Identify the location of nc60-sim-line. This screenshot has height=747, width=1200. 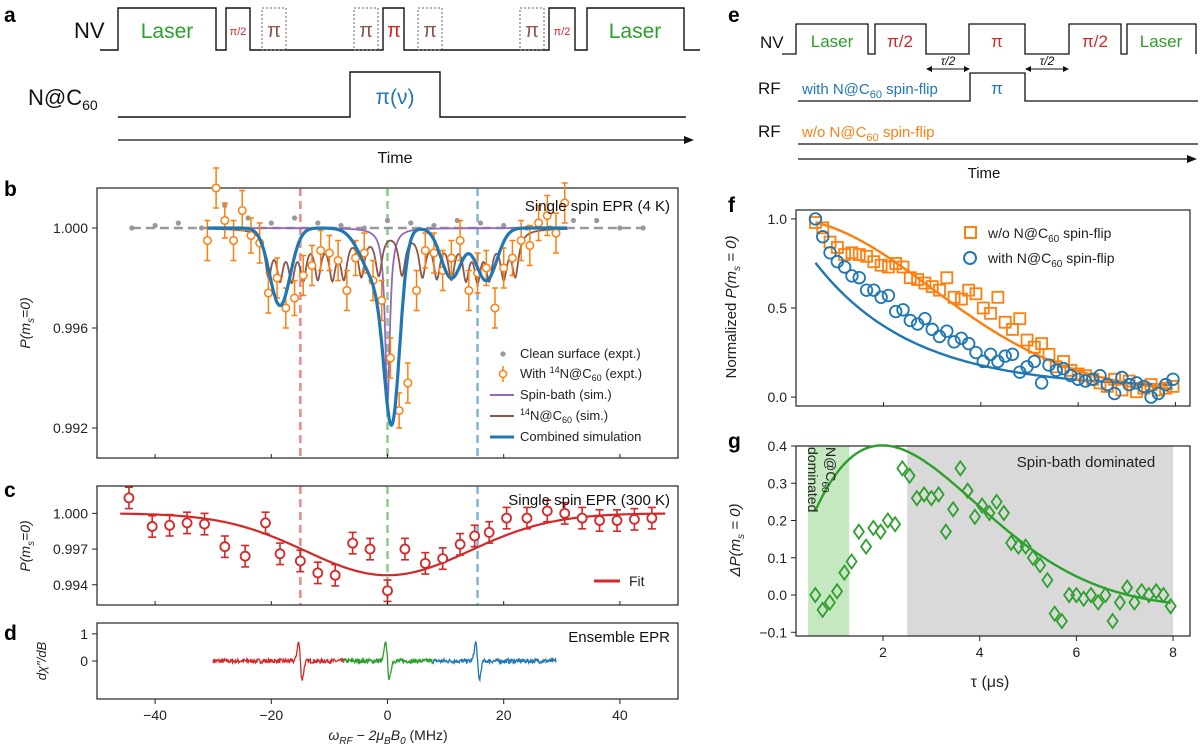
(387, 256).